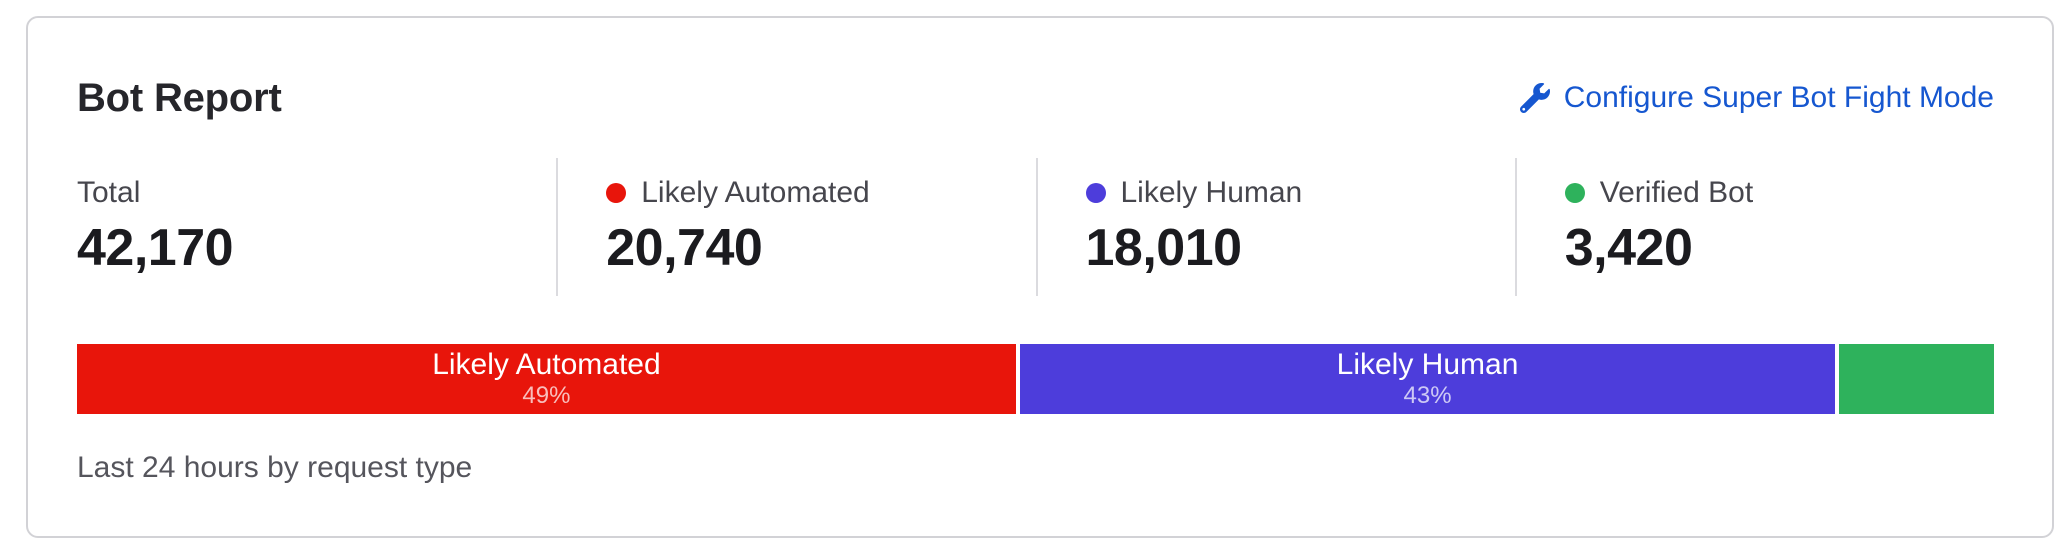 The image size is (2062, 550). I want to click on wrench-icon, so click(1534, 98).